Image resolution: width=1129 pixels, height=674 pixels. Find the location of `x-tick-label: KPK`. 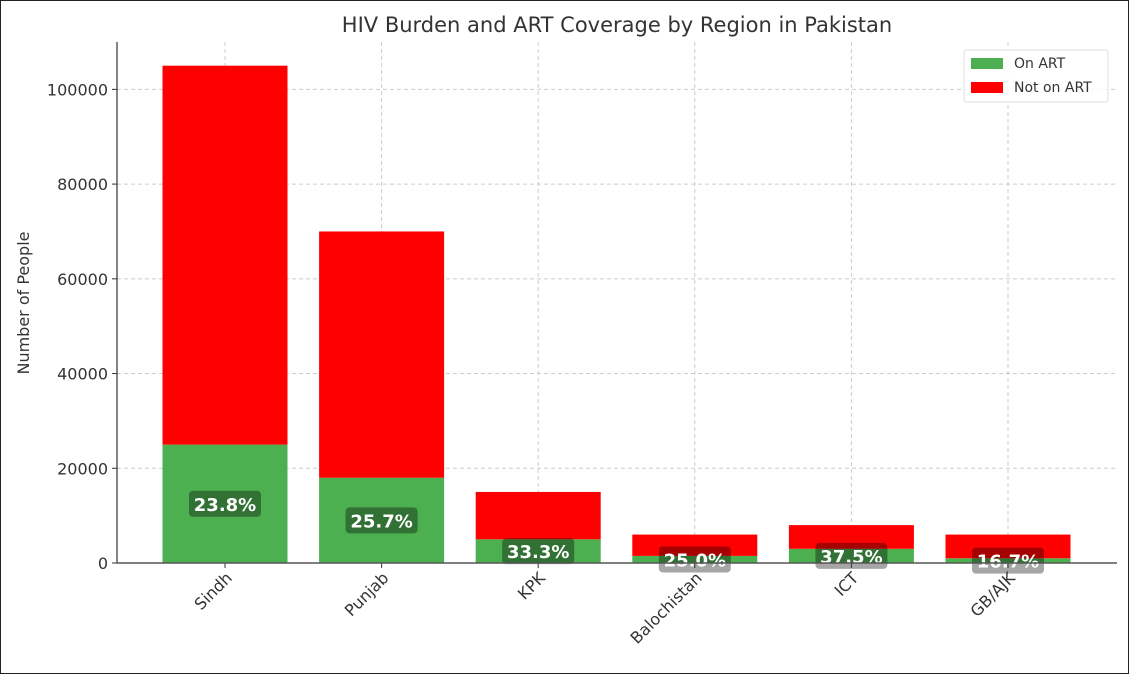

x-tick-label: KPK is located at coordinates (531, 585).